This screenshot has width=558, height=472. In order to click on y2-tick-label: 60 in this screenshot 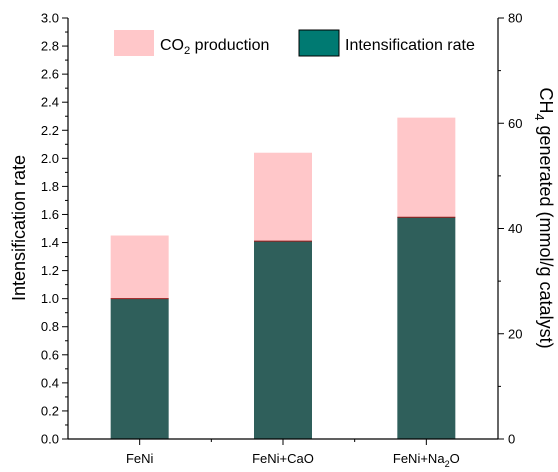, I will do `click(515, 123)`.